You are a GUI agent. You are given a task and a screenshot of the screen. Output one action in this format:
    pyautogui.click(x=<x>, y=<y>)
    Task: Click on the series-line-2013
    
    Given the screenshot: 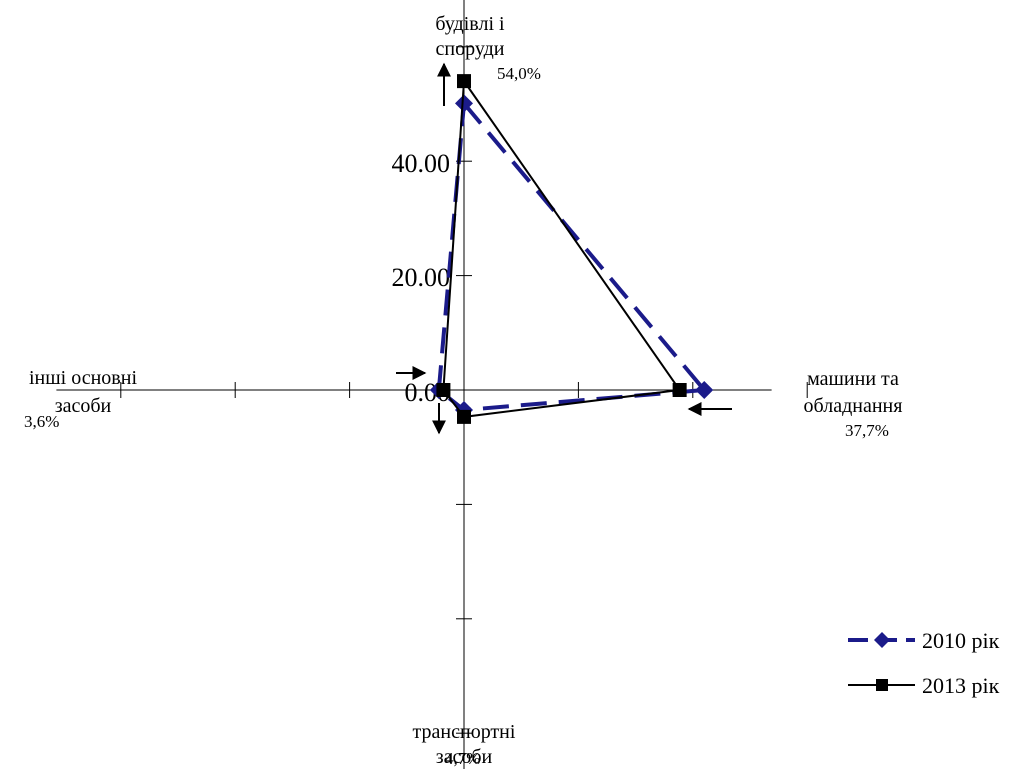 What is the action you would take?
    pyautogui.click(x=562, y=248)
    